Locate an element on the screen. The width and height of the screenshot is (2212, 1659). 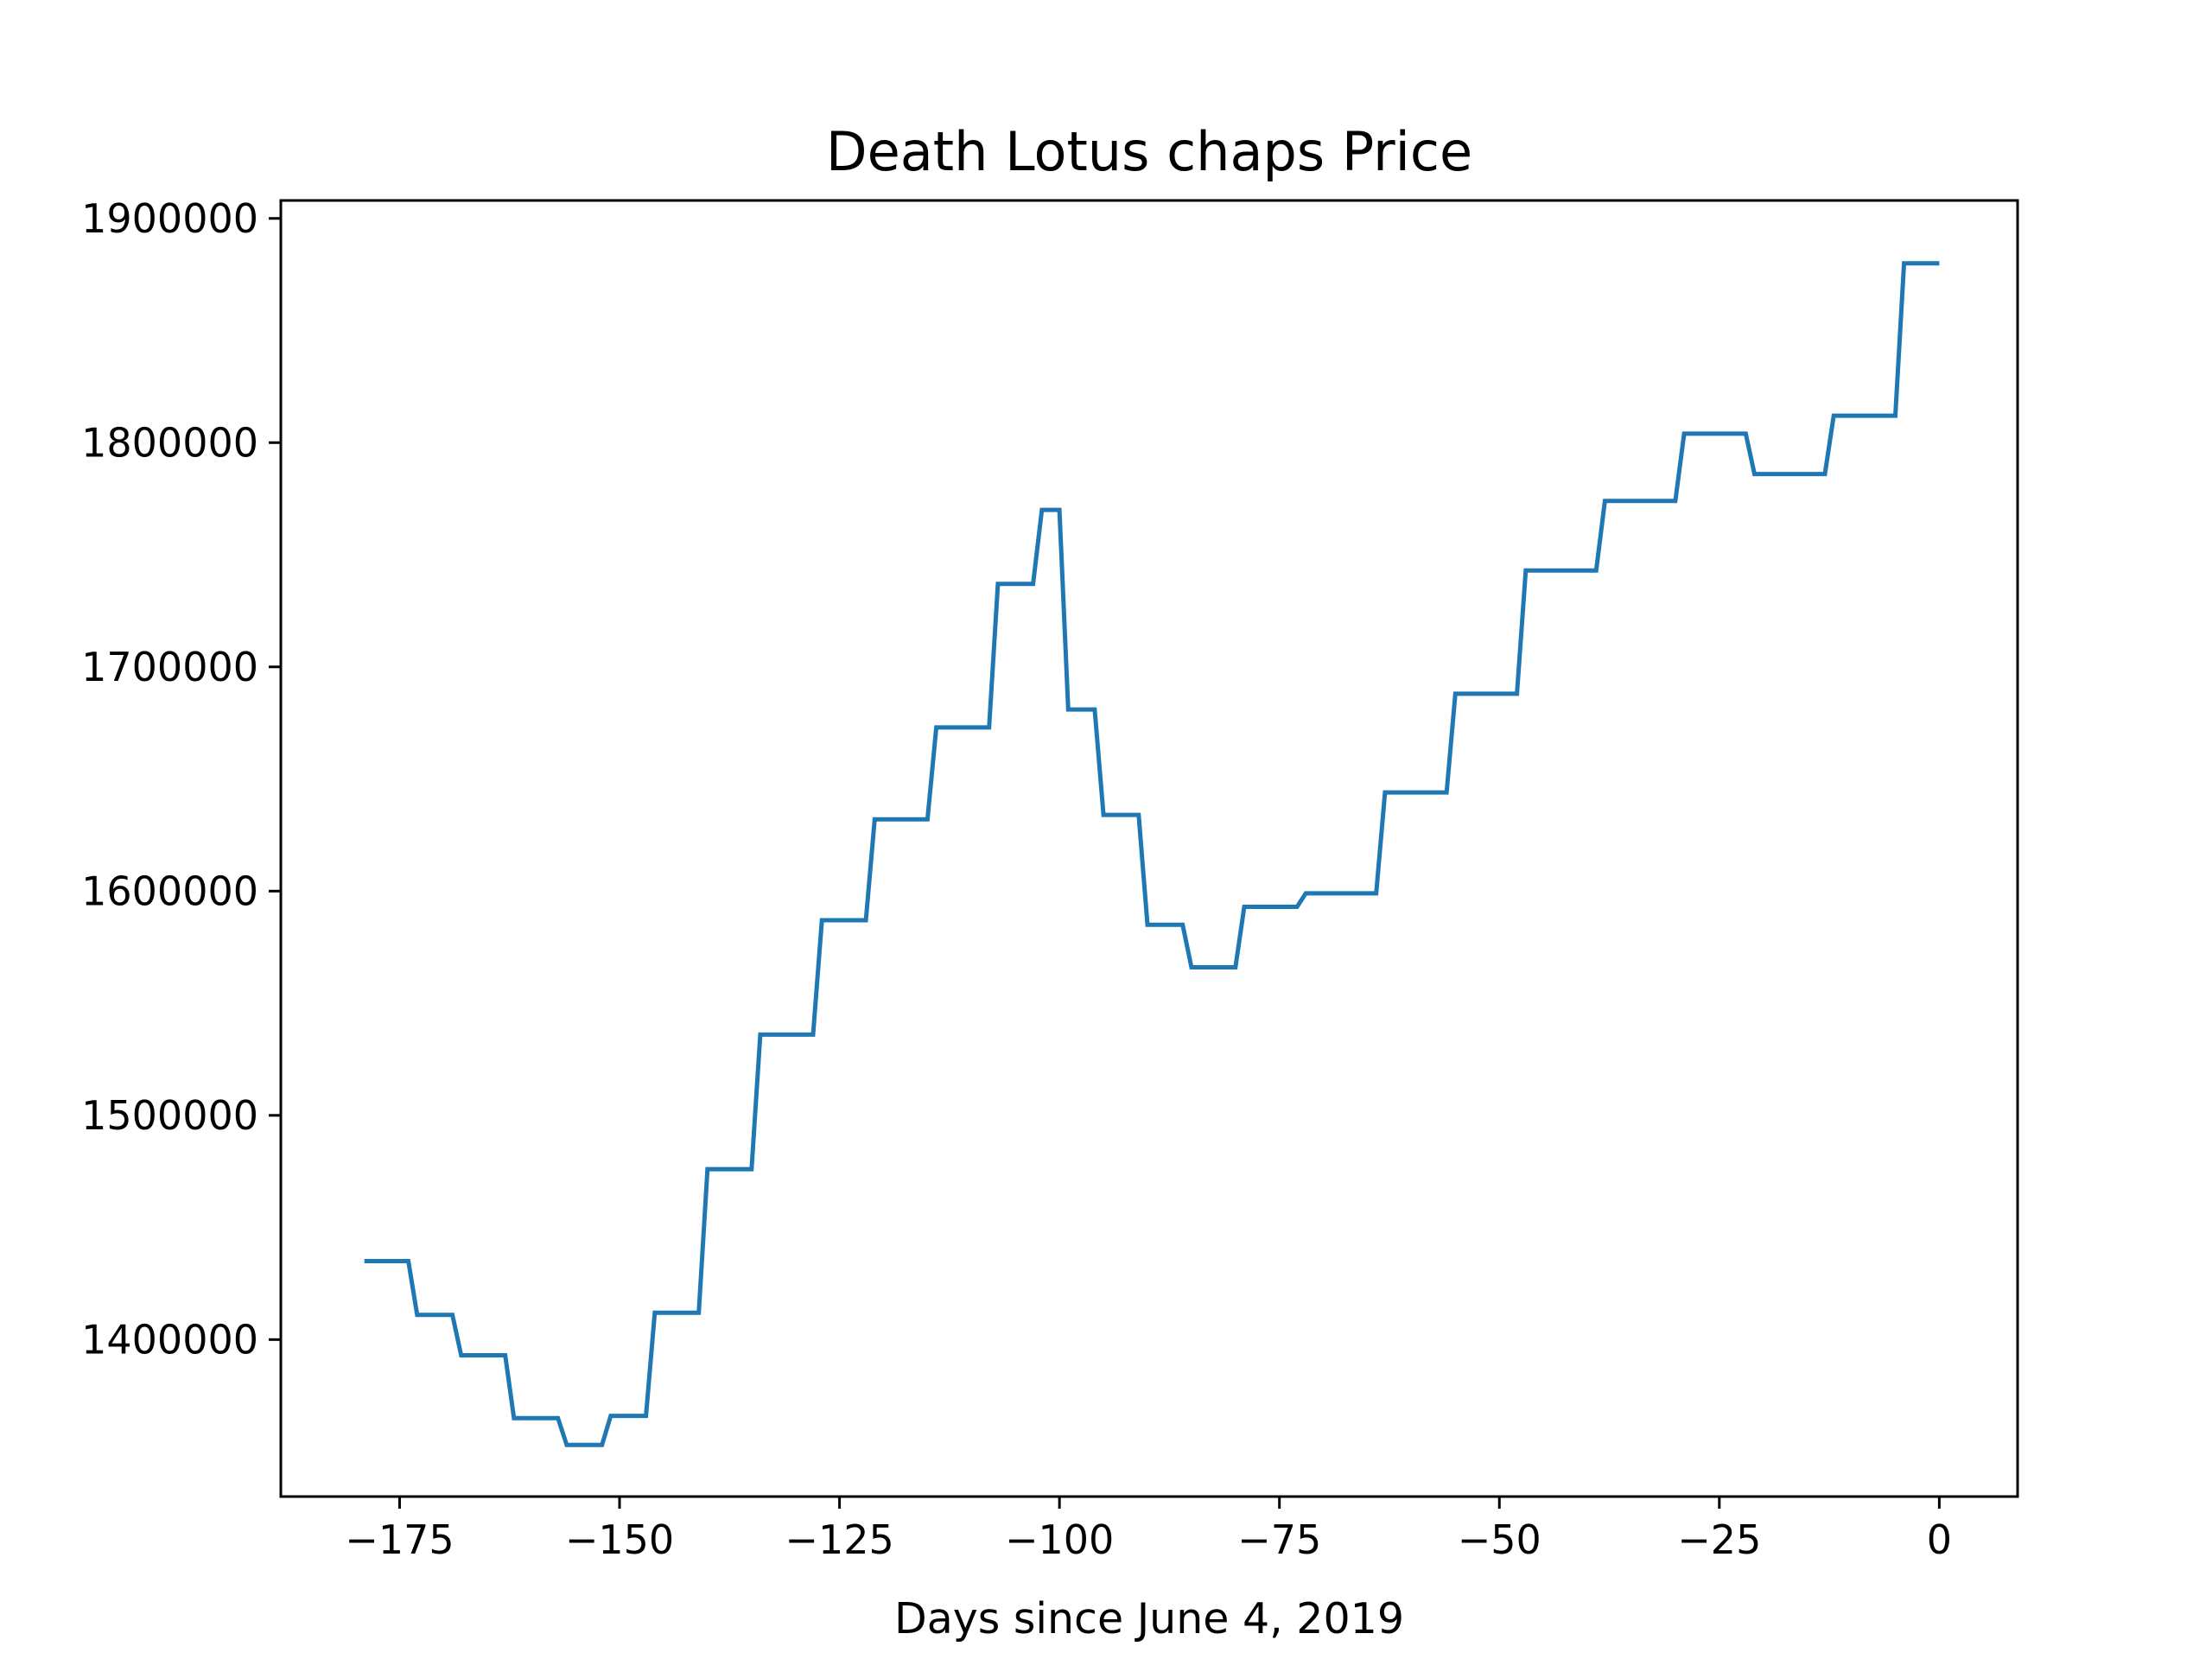
chart-title: Death Lotus chaps Price is located at coordinates (1149, 151).